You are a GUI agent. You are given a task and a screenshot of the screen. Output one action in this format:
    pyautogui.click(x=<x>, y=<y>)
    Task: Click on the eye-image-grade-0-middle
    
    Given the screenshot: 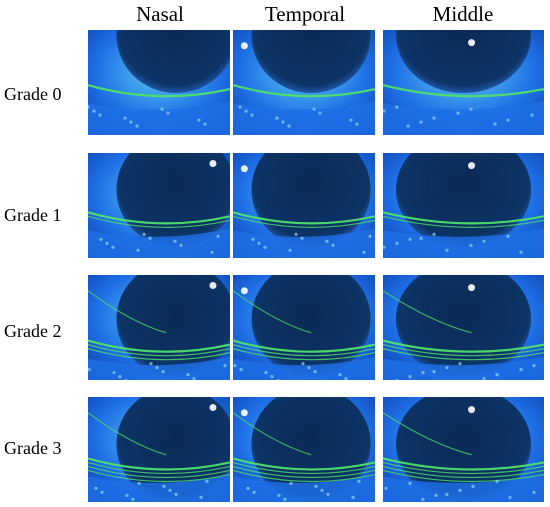 What is the action you would take?
    pyautogui.click(x=463, y=82)
    